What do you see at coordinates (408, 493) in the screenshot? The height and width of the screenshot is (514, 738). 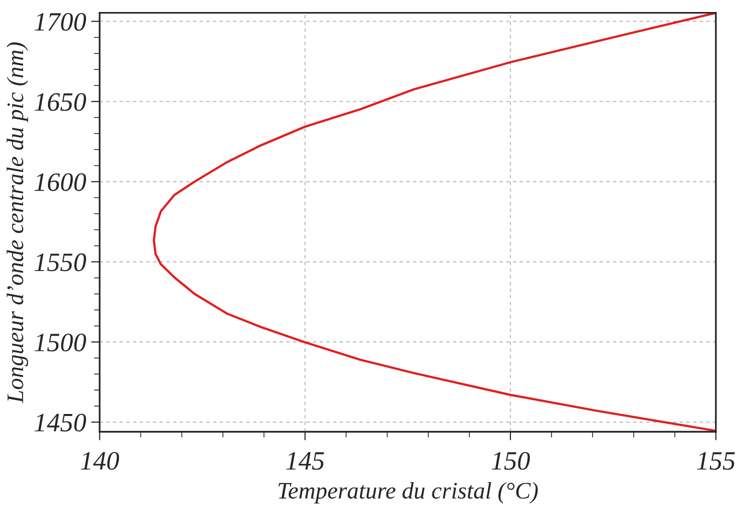 I see `x-axis-title: Temperature du cristal (°C)` at bounding box center [408, 493].